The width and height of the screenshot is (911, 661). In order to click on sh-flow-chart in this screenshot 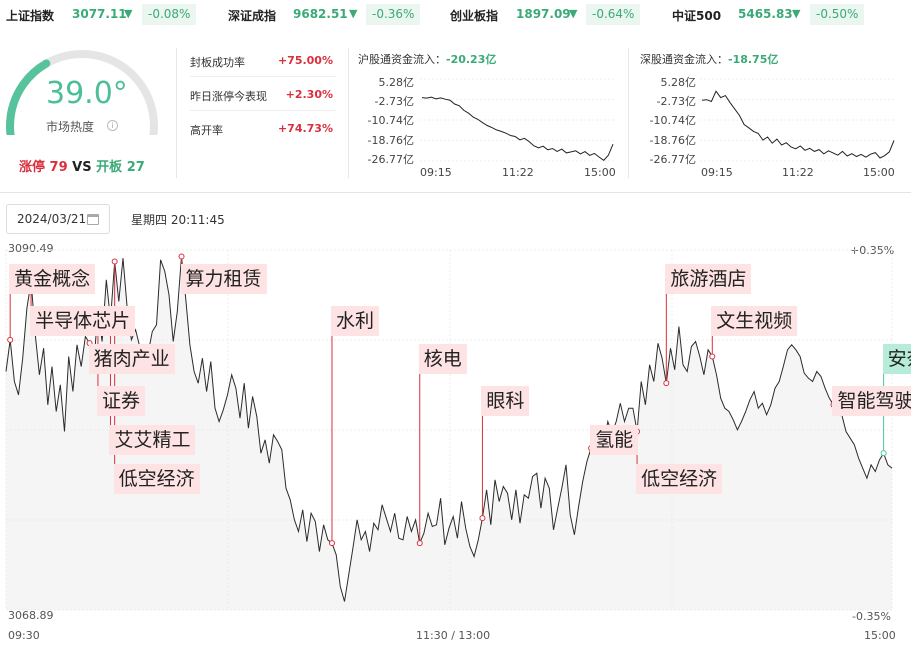, I will do `click(517, 120)`.